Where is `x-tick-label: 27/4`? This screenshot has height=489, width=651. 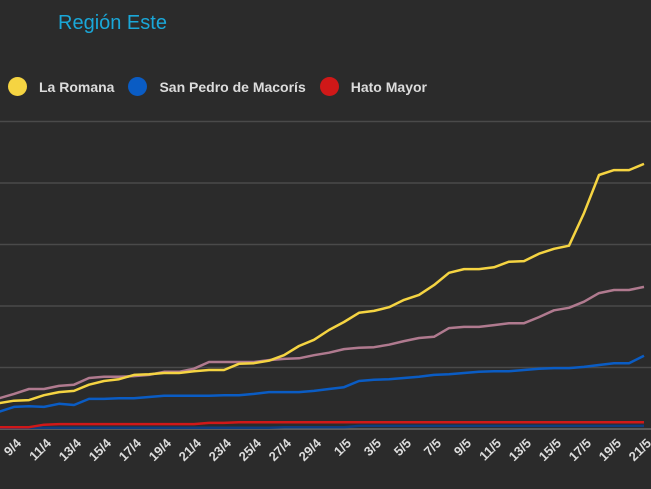 x-tick-label: 27/4 is located at coordinates (280, 449).